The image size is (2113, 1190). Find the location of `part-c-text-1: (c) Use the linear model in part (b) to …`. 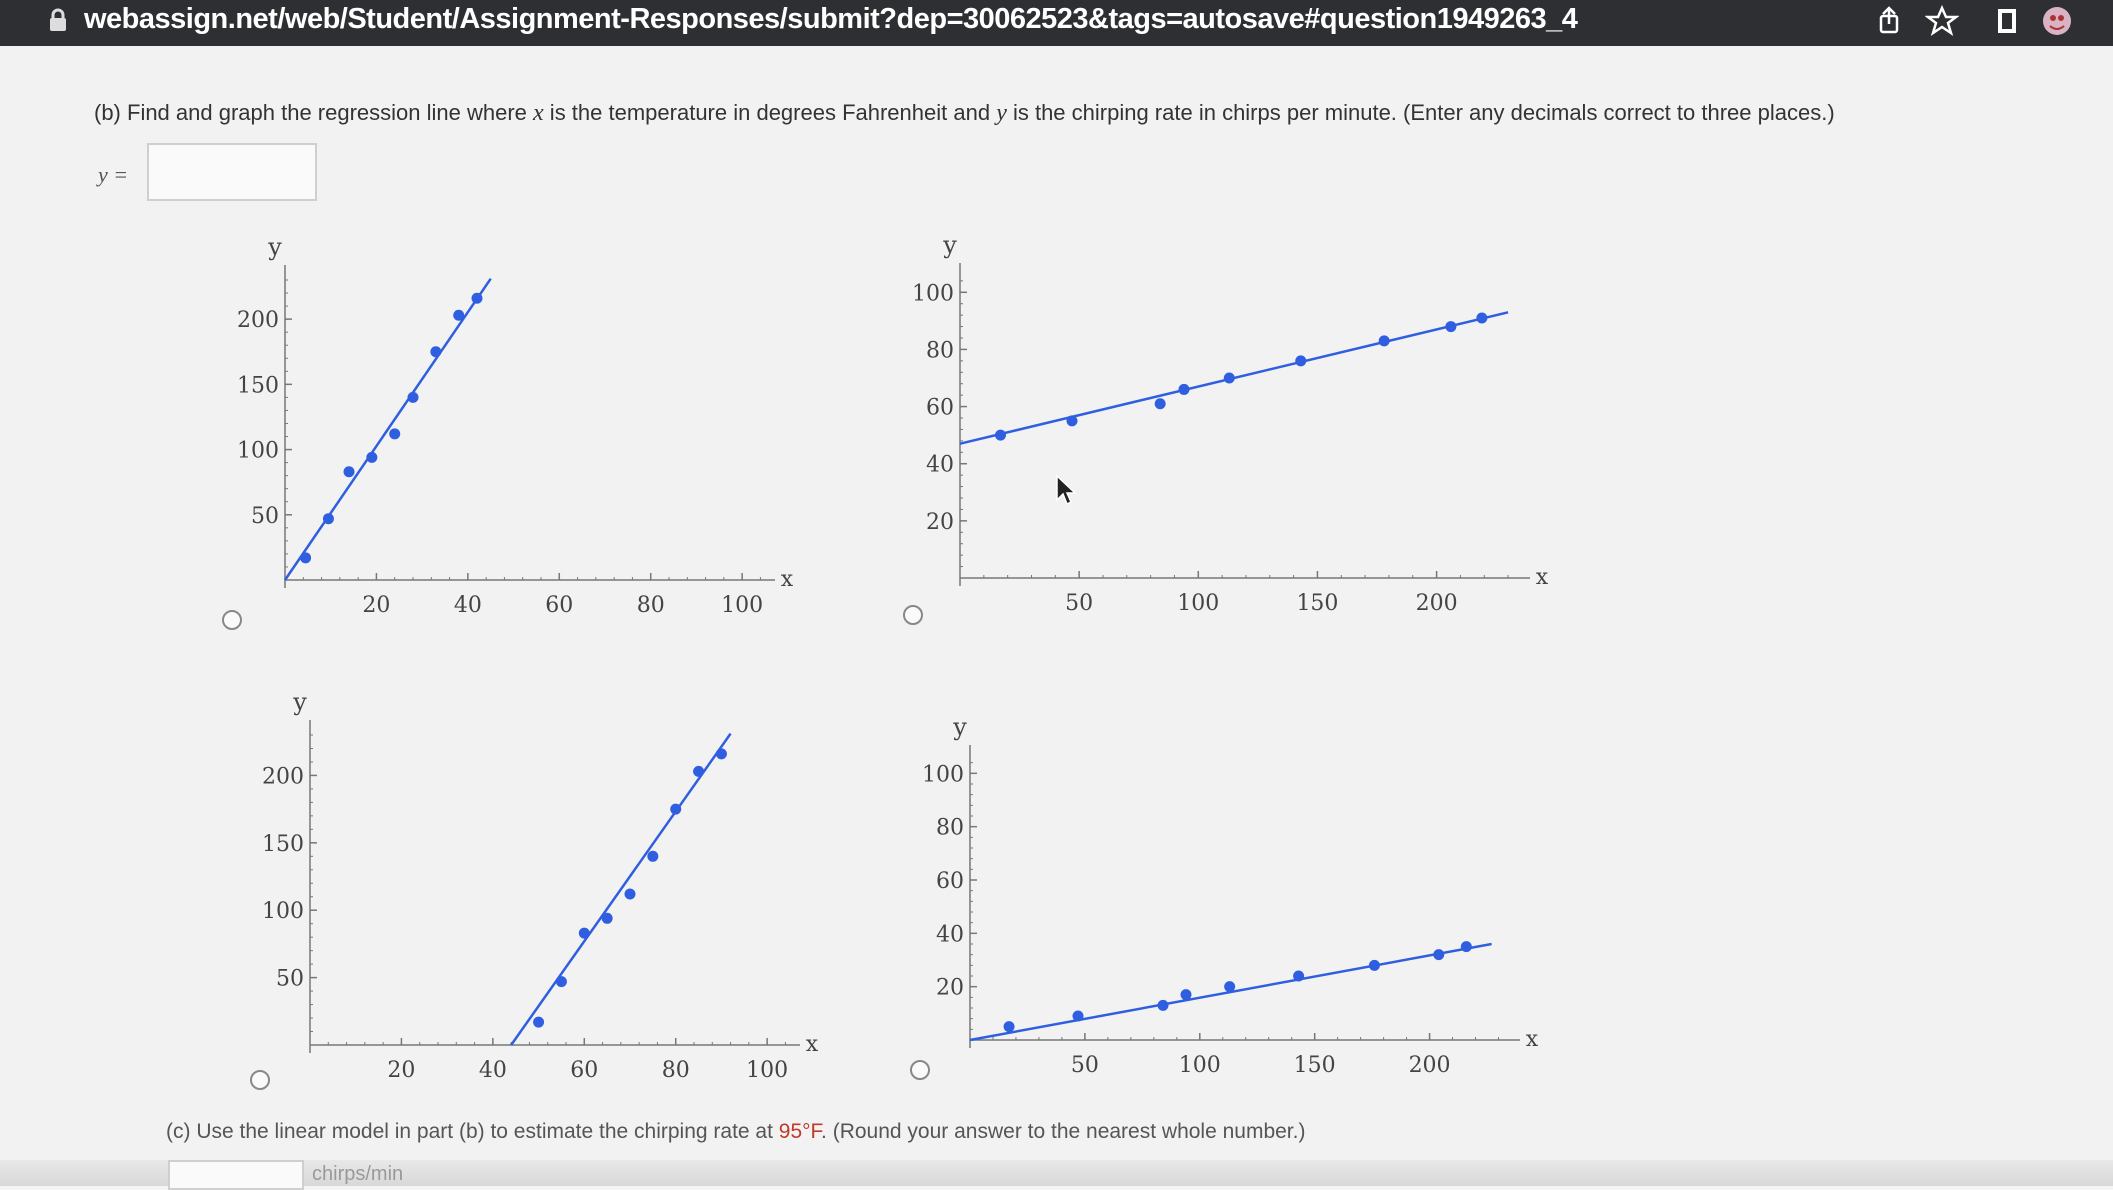

part-c-text-1: (c) Use the linear model in part (b) to … is located at coordinates (472, 1131).